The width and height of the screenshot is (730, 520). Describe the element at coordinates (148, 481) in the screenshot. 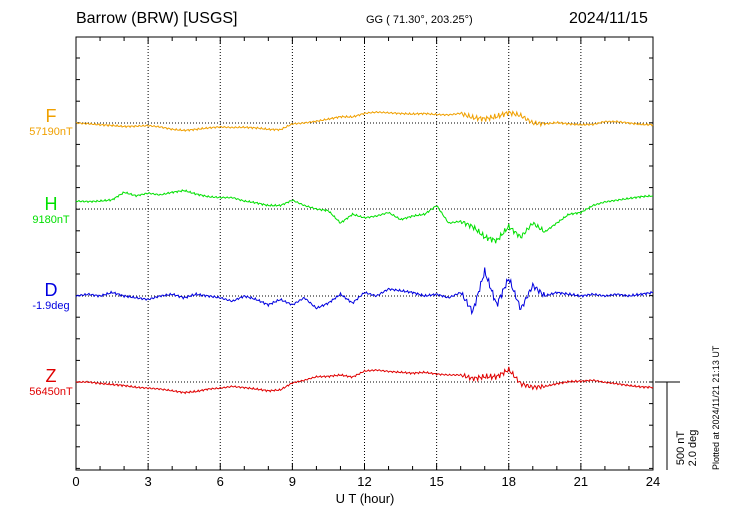

I see `x-tick-label: 3` at that location.